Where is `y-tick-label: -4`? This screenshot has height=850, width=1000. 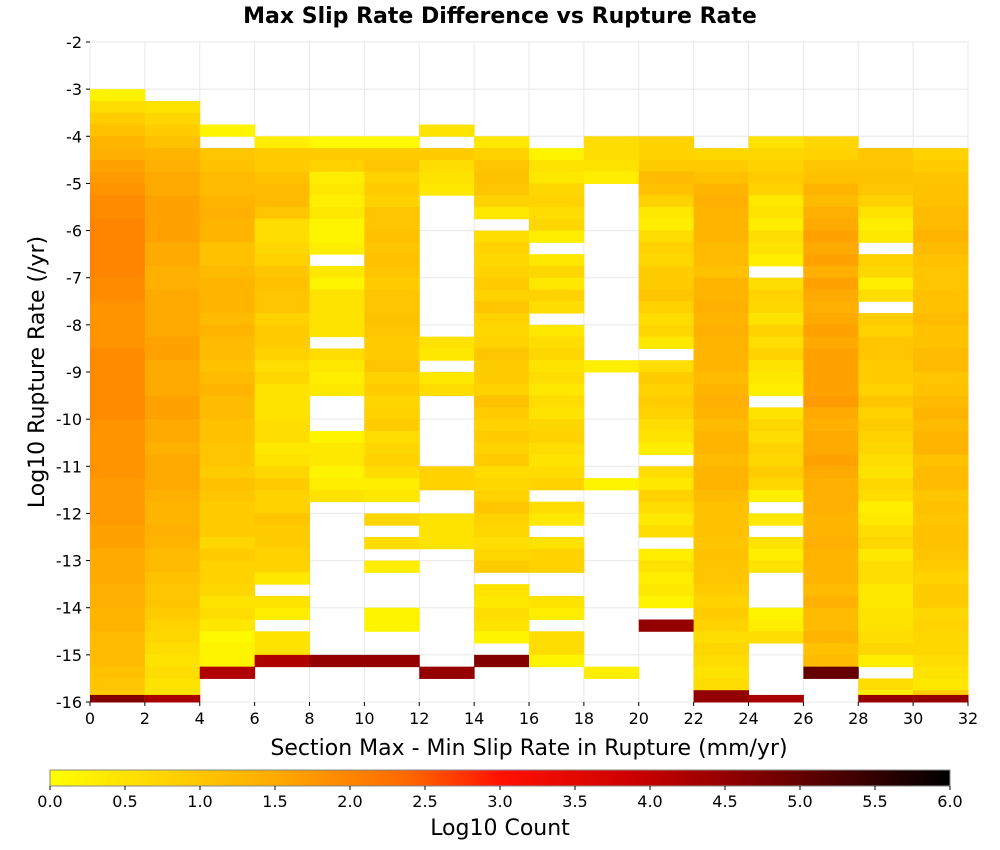 y-tick-label: -4 is located at coordinates (74, 136).